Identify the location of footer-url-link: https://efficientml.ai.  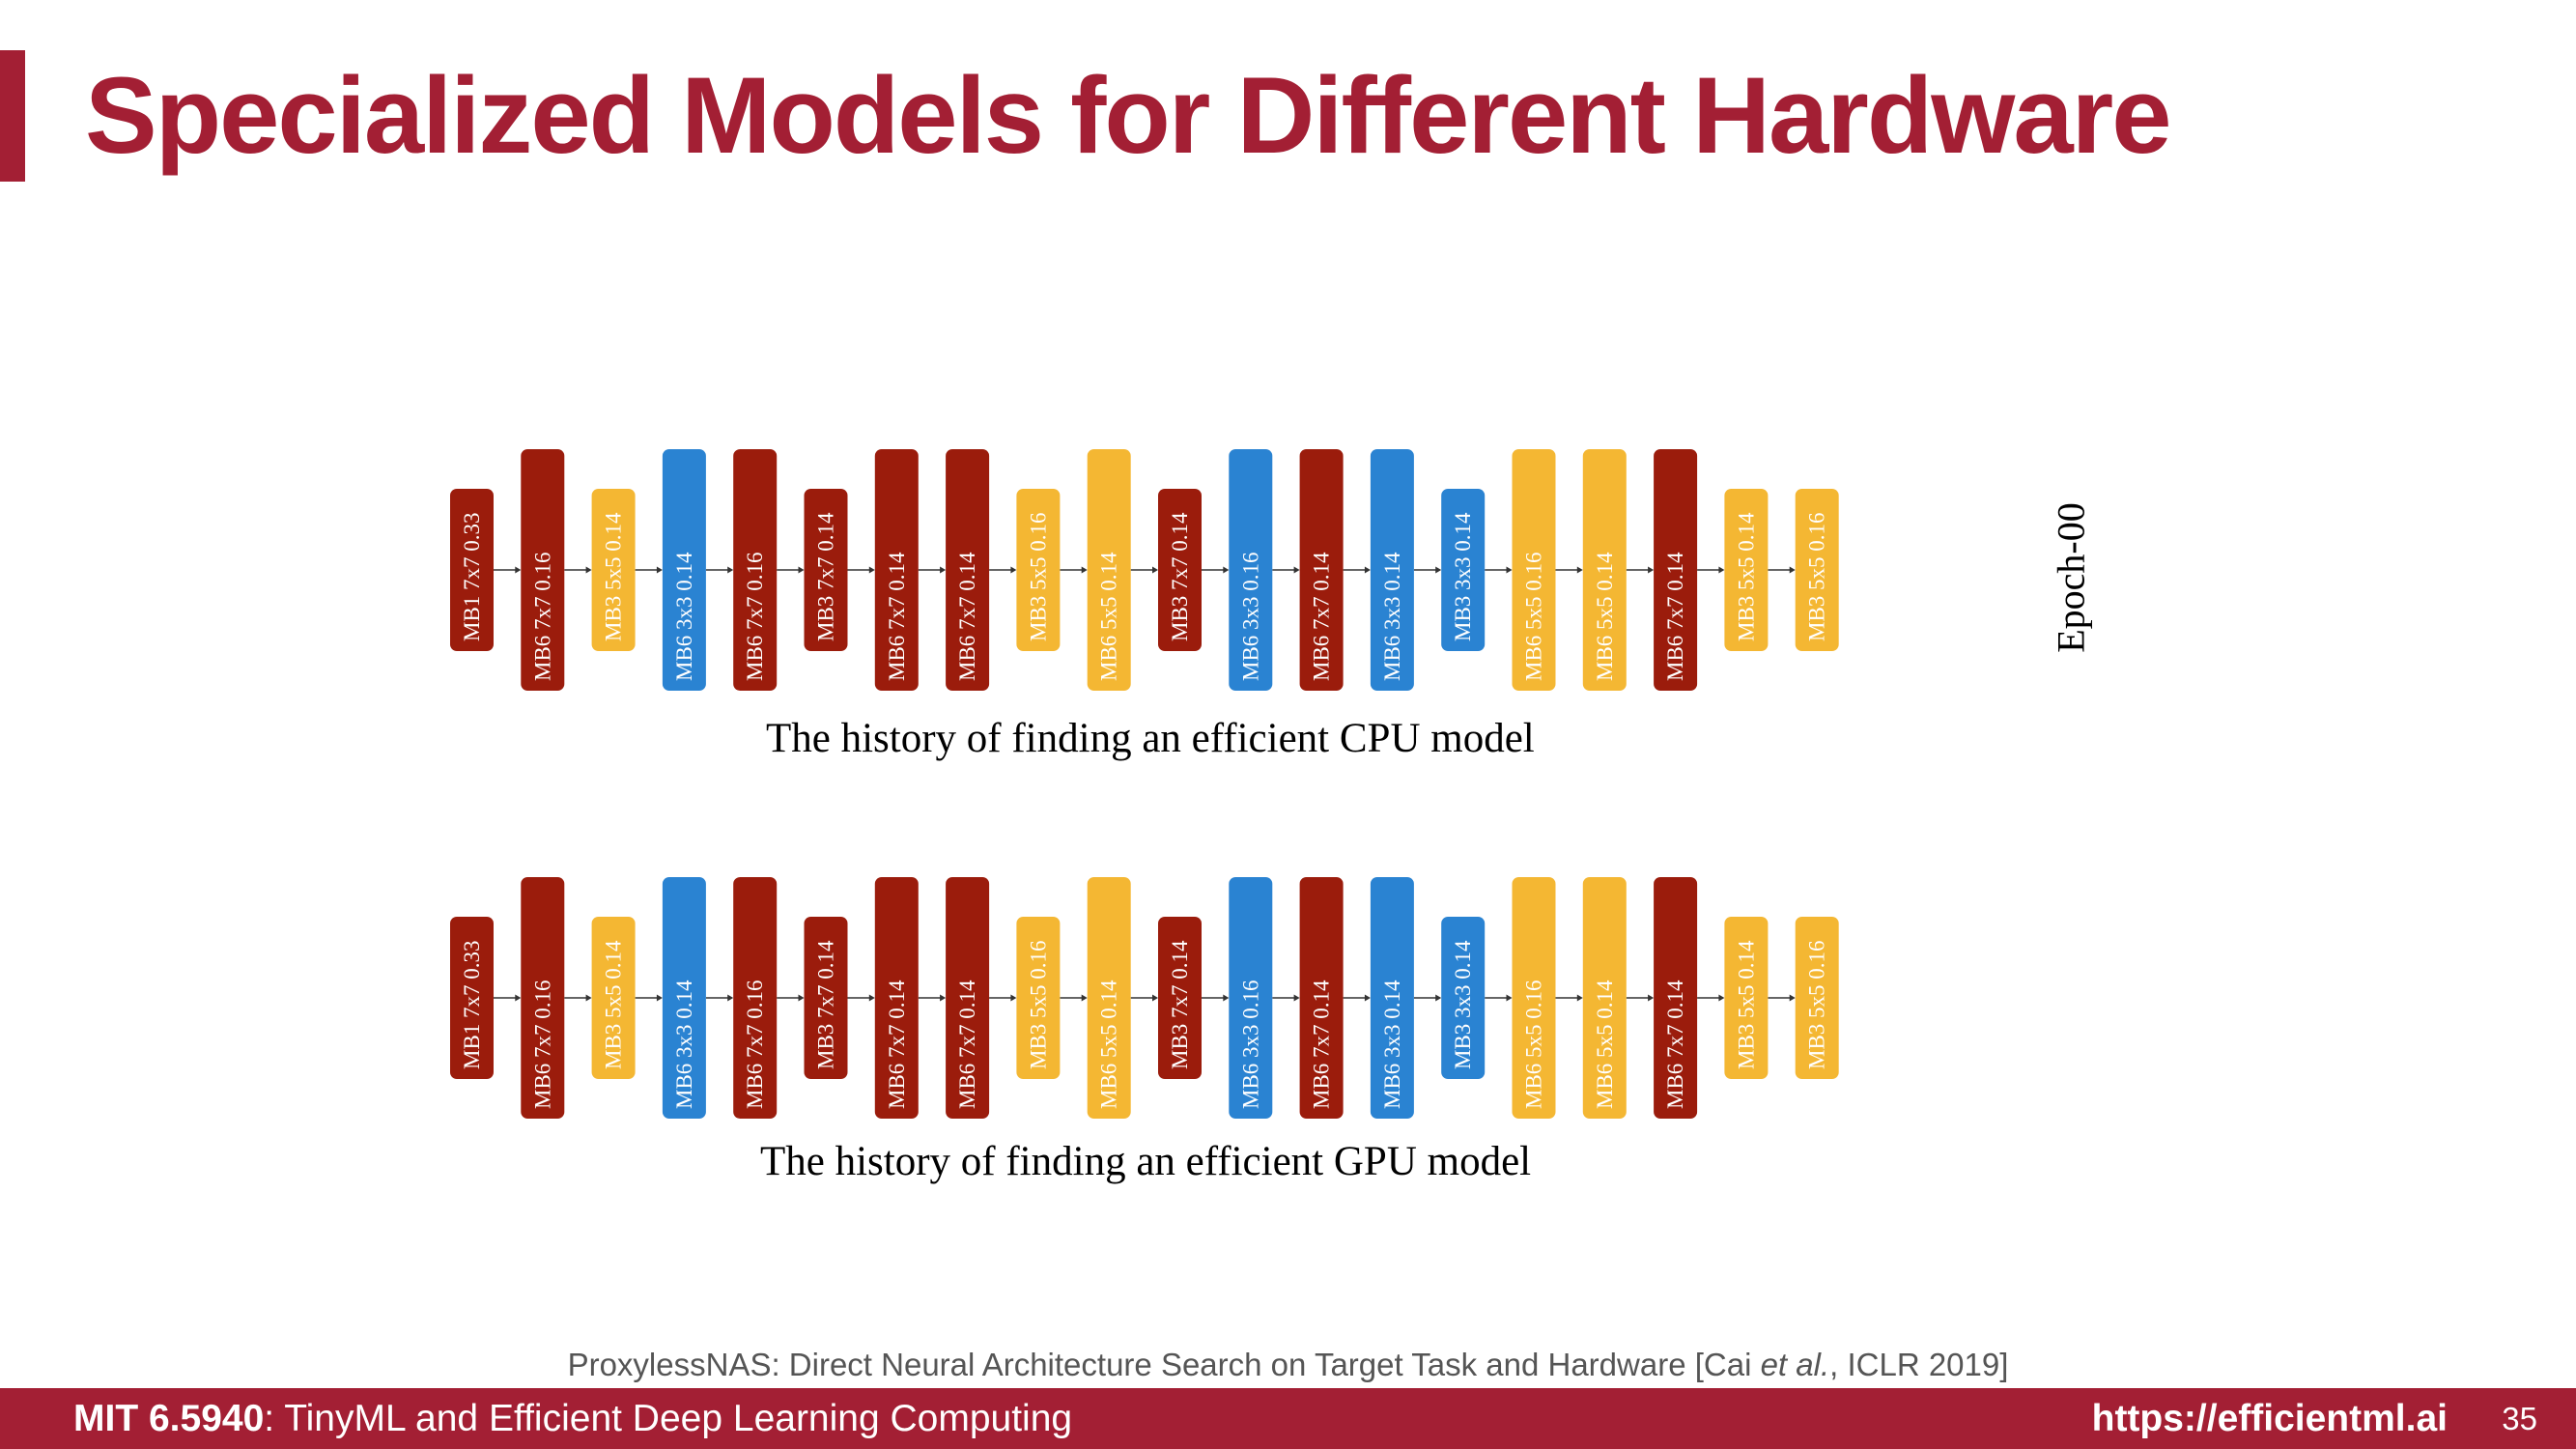
(2269, 1418).